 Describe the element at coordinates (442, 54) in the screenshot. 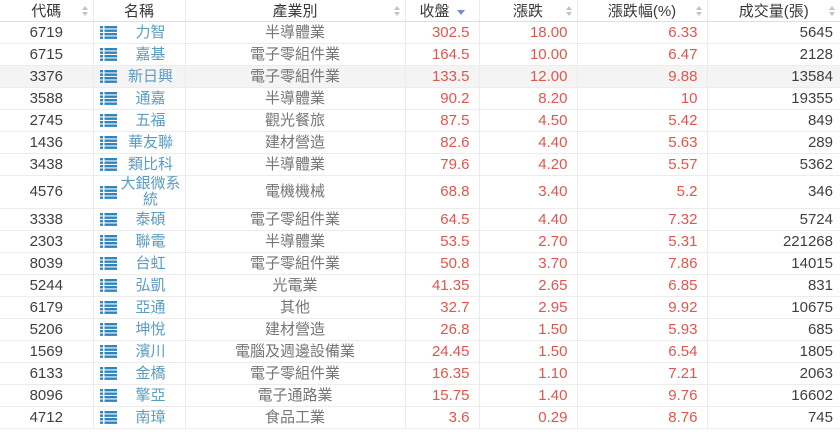

I see `close-price: 164.5` at that location.